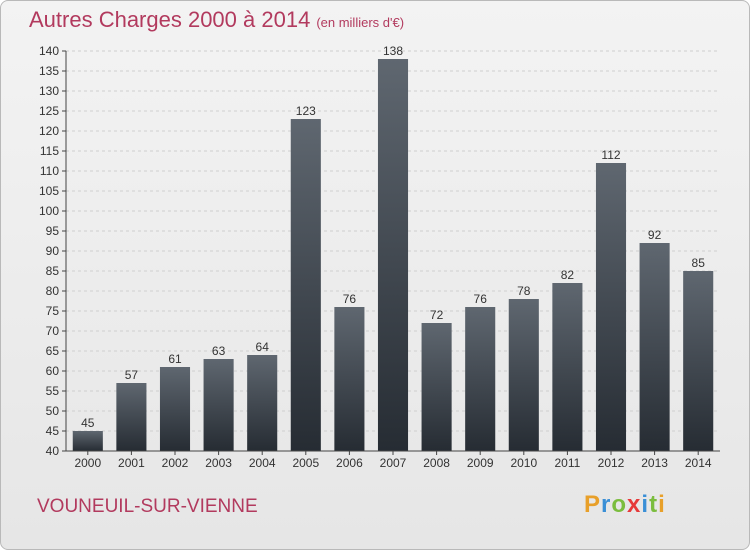 The image size is (750, 550). I want to click on y-tick-label: 100, so click(49, 211).